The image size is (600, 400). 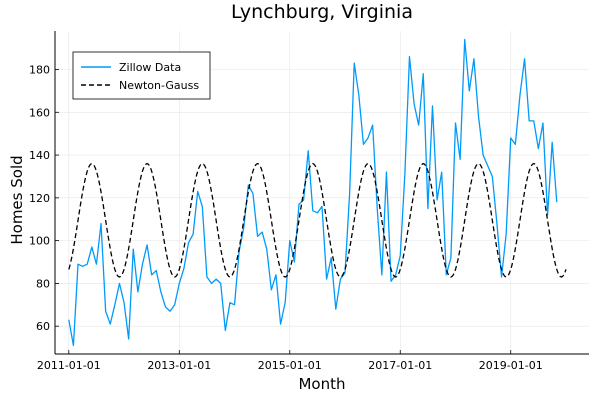 I want to click on legend-label-newton-gauss: Newton-Gauss, so click(x=159, y=85).